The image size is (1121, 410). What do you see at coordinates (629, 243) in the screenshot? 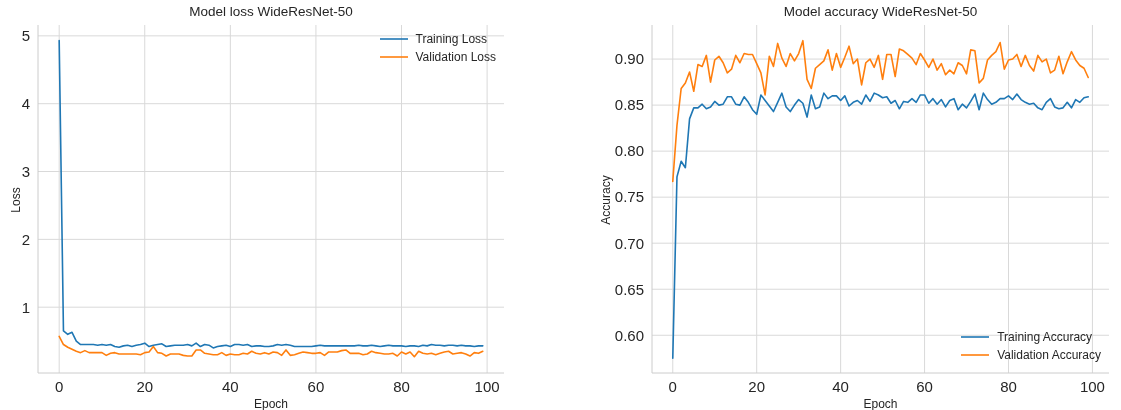
I see `y-tick-label: 0.70` at bounding box center [629, 243].